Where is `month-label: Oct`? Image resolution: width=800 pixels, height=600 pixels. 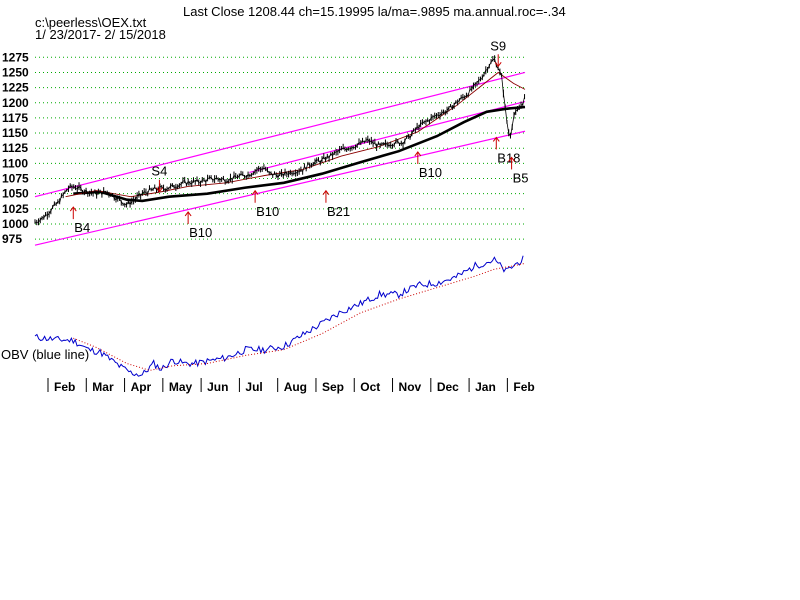
month-label: Oct is located at coordinates (370, 387).